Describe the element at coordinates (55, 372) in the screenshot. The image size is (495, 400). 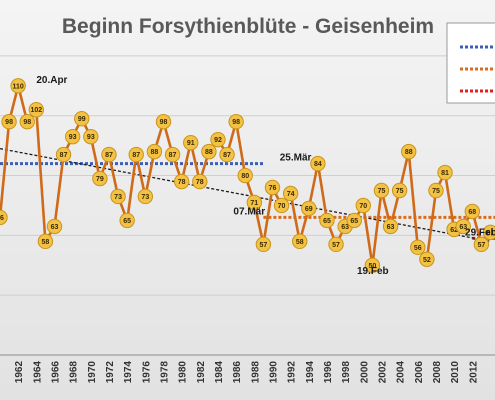
I see `x-tick-label: 1966` at that location.